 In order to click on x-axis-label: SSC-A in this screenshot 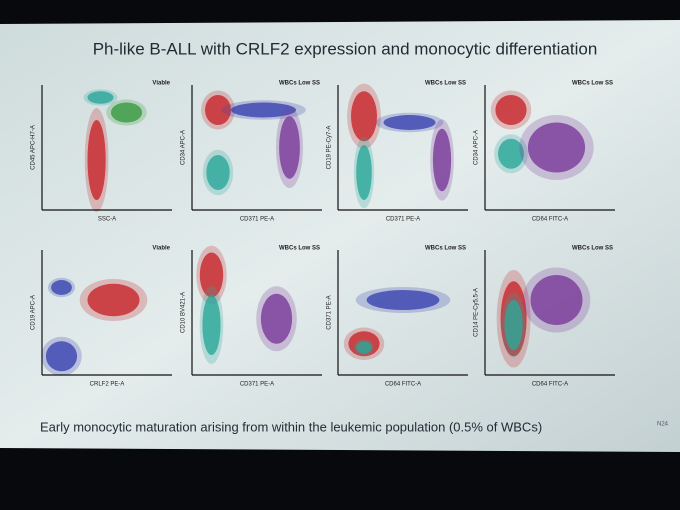, I will do `click(107, 220)`.